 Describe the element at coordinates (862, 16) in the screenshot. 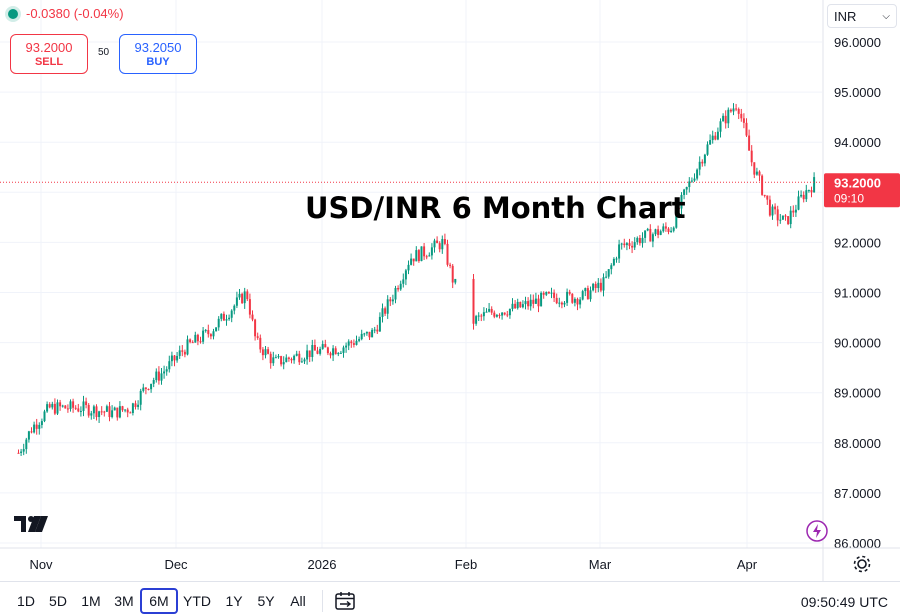

I see `currency-select: INR ⌵` at that location.